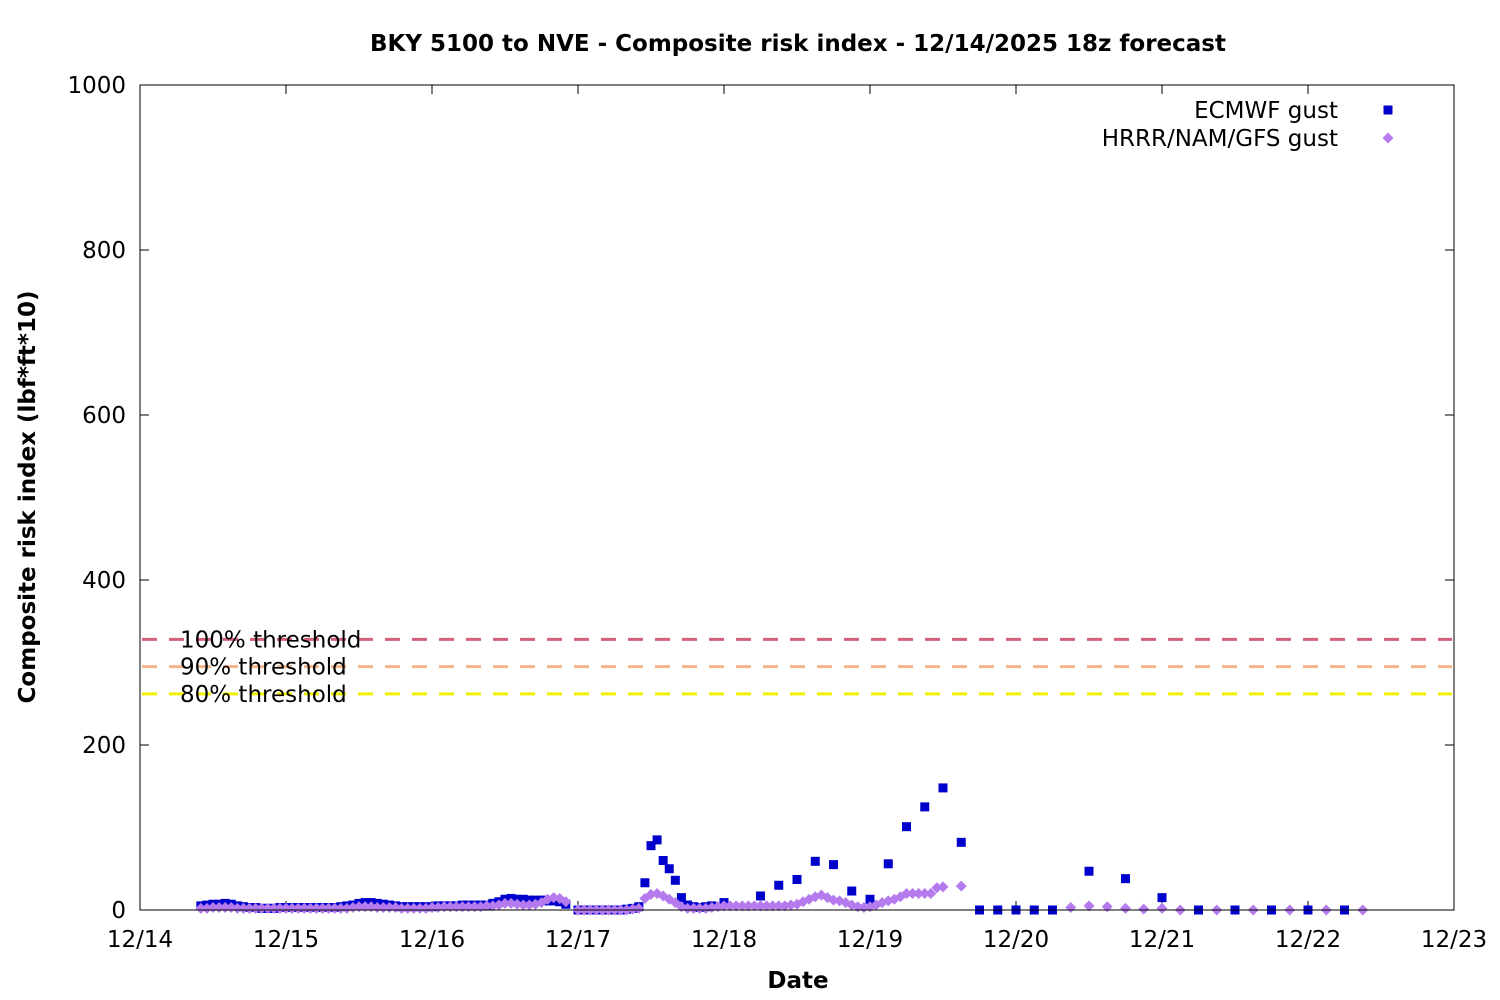 This screenshot has height=1000, width=1500. Describe the element at coordinates (724, 940) in the screenshot. I see `x-tick-label: 12/18` at that location.